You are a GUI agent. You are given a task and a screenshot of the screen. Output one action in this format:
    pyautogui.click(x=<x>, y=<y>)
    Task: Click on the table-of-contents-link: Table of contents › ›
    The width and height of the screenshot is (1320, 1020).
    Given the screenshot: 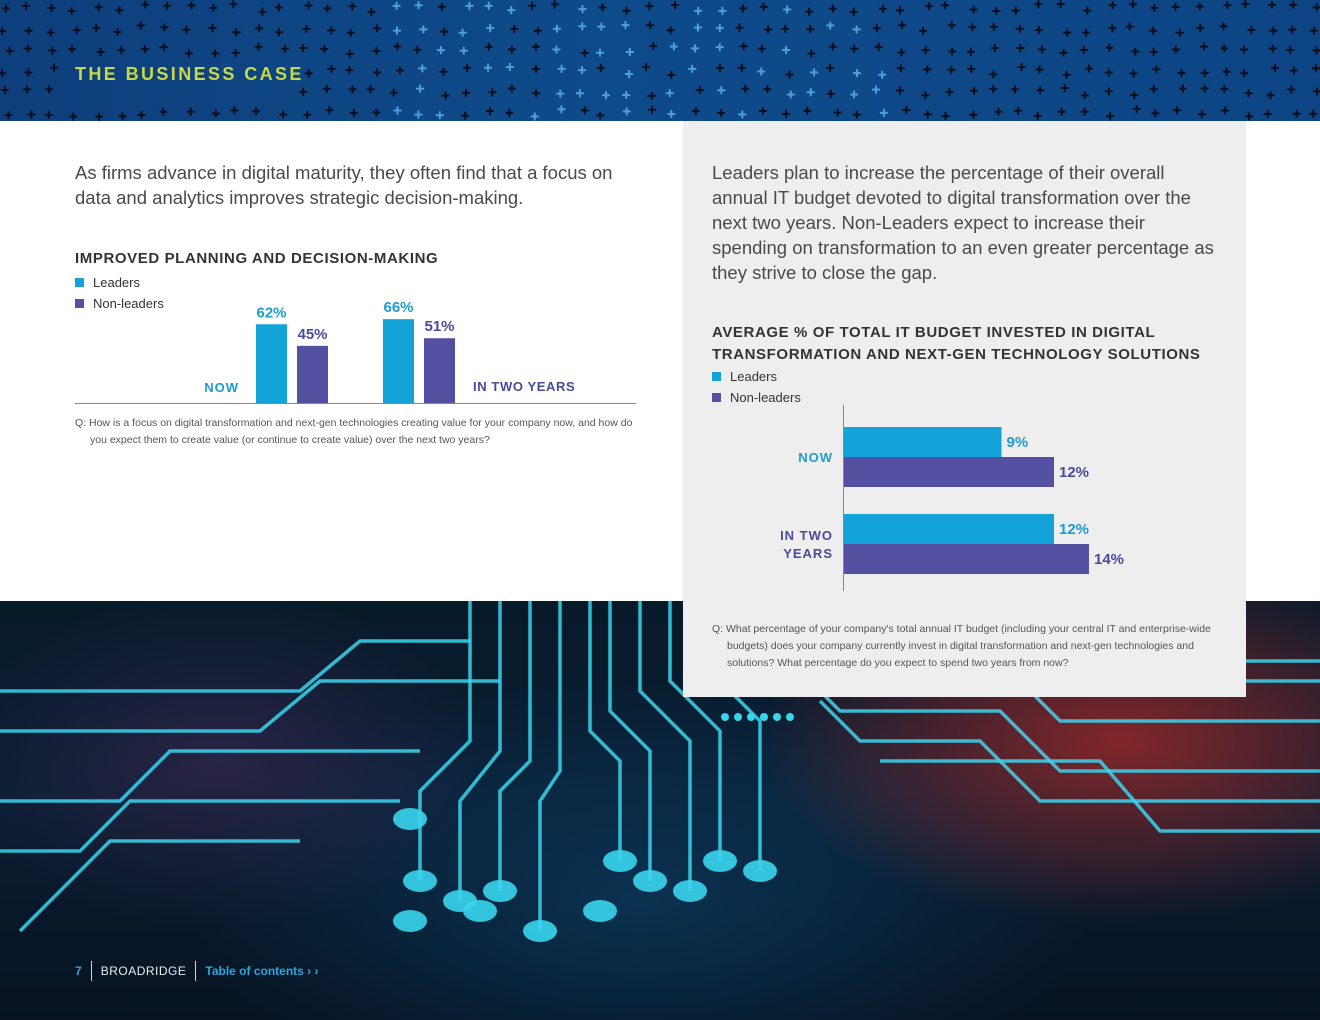 What is the action you would take?
    pyautogui.click(x=261, y=971)
    